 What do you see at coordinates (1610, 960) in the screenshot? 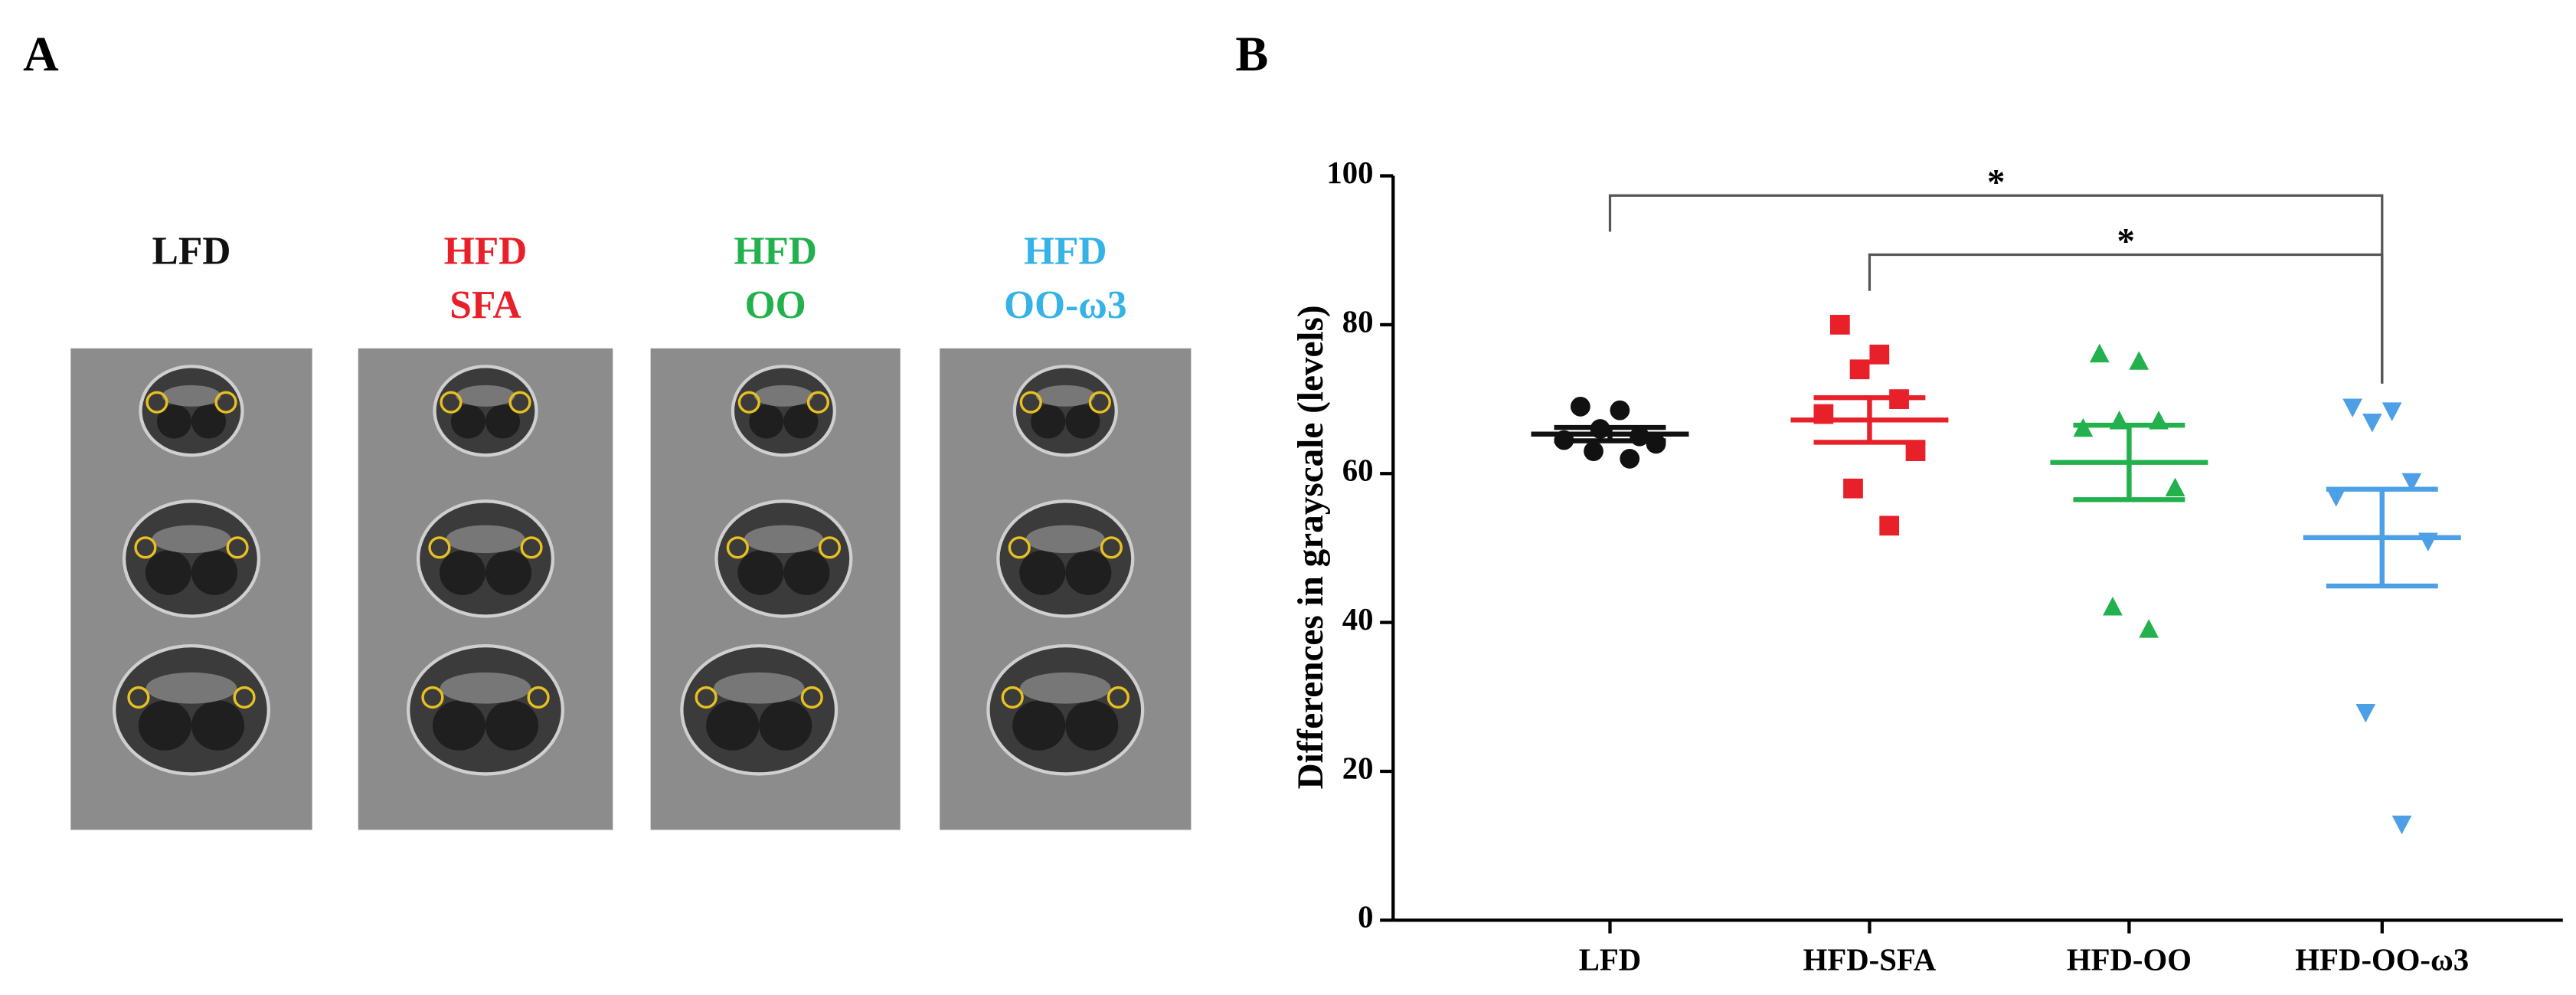
I see `x-tick-label: LFD` at bounding box center [1610, 960].